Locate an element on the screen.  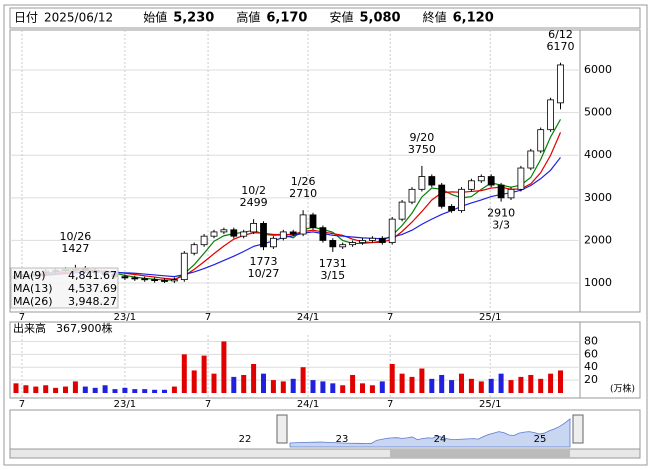
annotation-date: 3/15 is located at coordinates (332, 275).